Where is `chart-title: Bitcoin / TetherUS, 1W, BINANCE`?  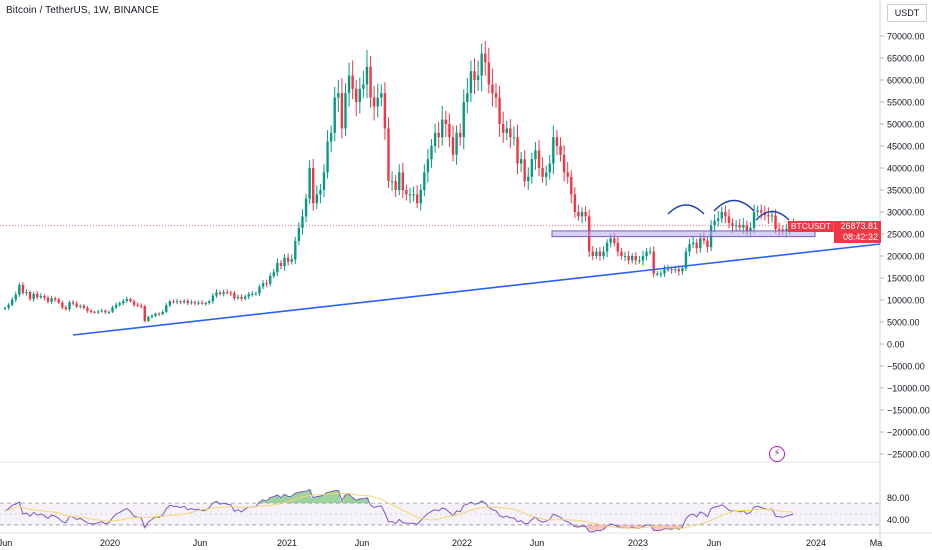 chart-title: Bitcoin / TetherUS, 1W, BINANCE is located at coordinates (82, 10).